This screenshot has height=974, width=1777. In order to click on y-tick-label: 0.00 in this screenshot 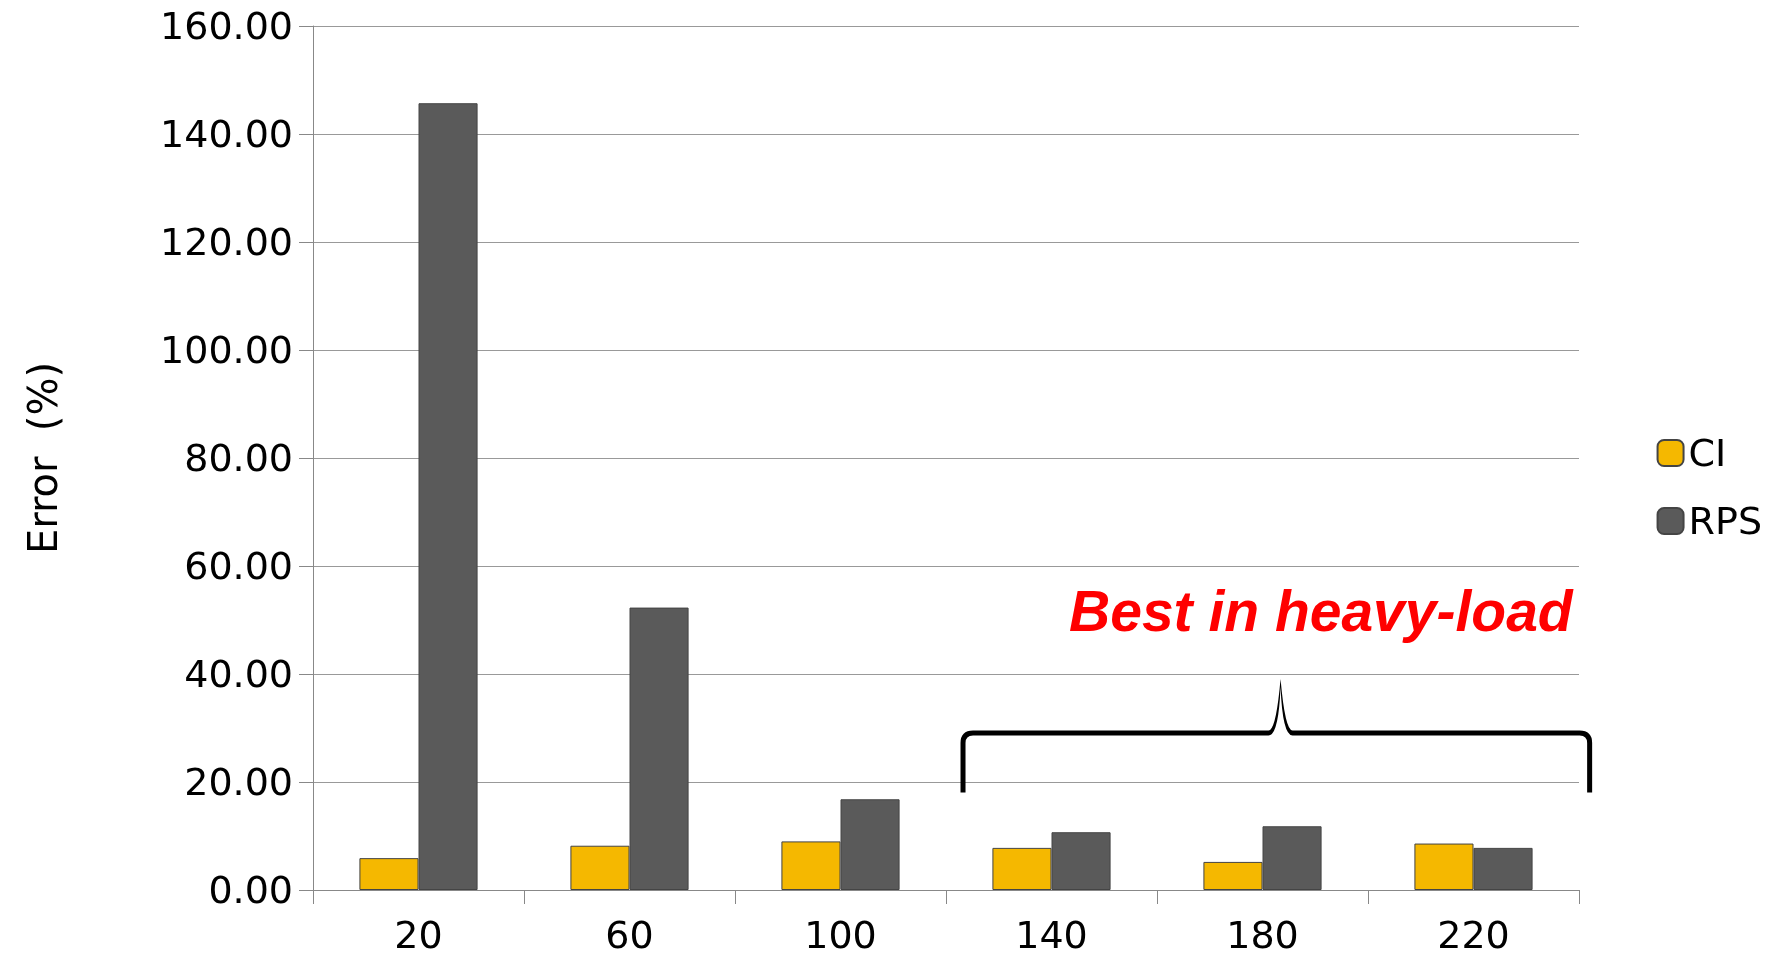, I will do `click(250, 890)`.